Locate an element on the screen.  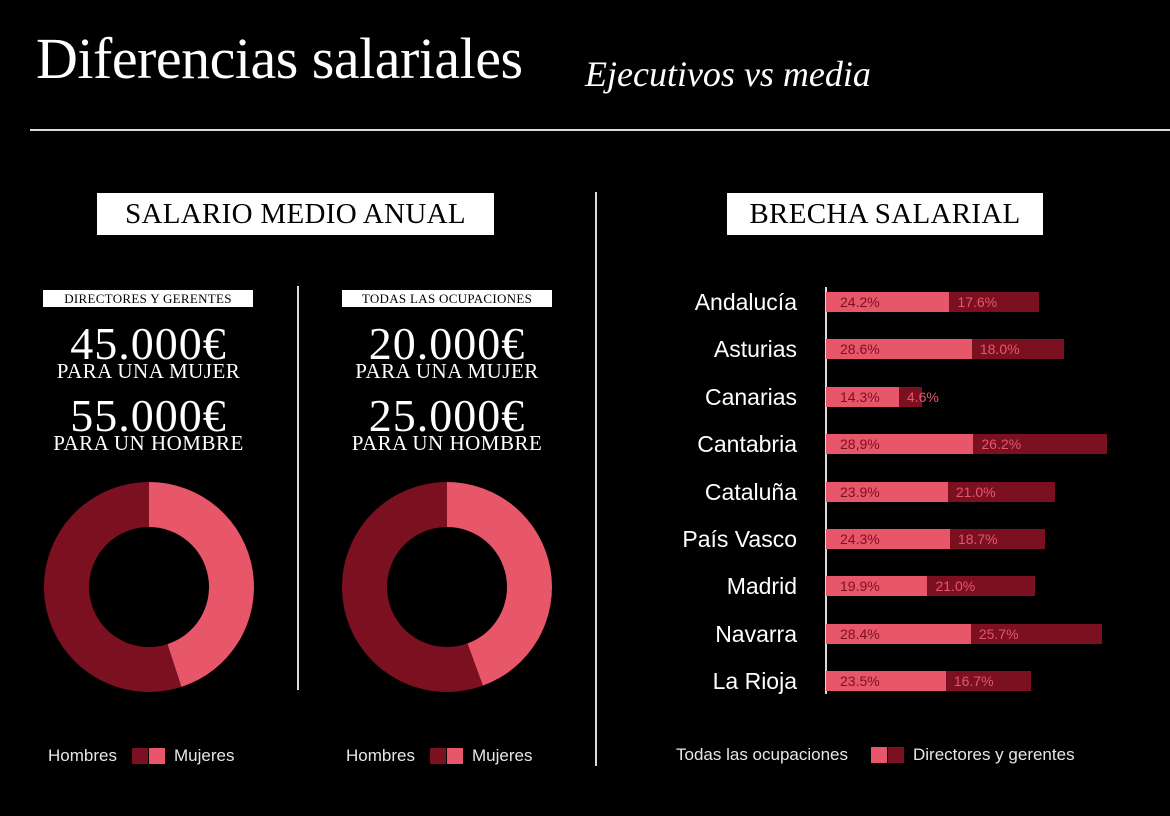
bar-value-label: 19.9% is located at coordinates (860, 586).